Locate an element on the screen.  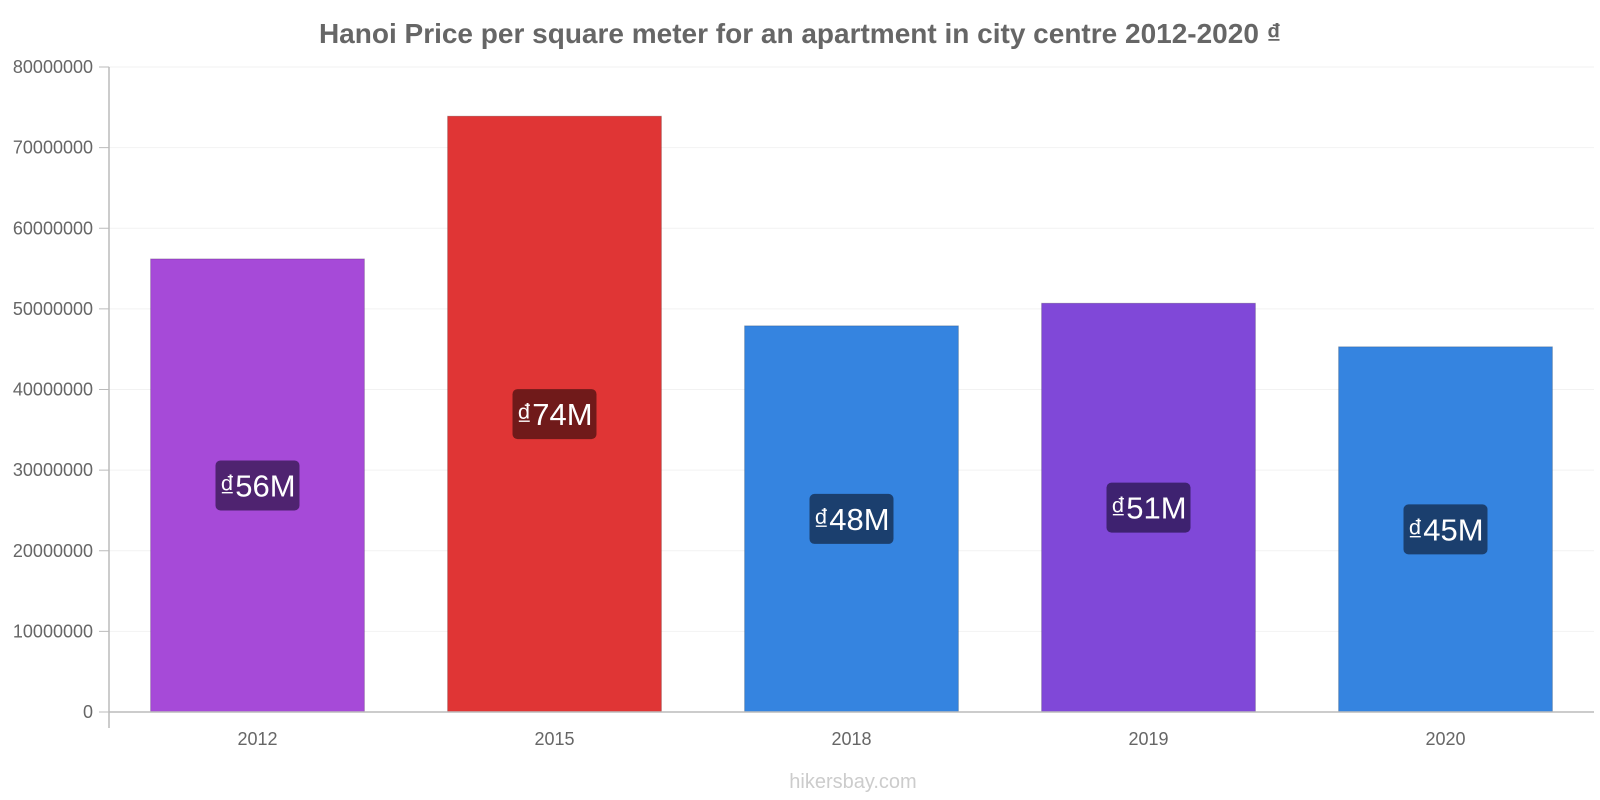
y-tick-label: 70000000 is located at coordinates (53, 148).